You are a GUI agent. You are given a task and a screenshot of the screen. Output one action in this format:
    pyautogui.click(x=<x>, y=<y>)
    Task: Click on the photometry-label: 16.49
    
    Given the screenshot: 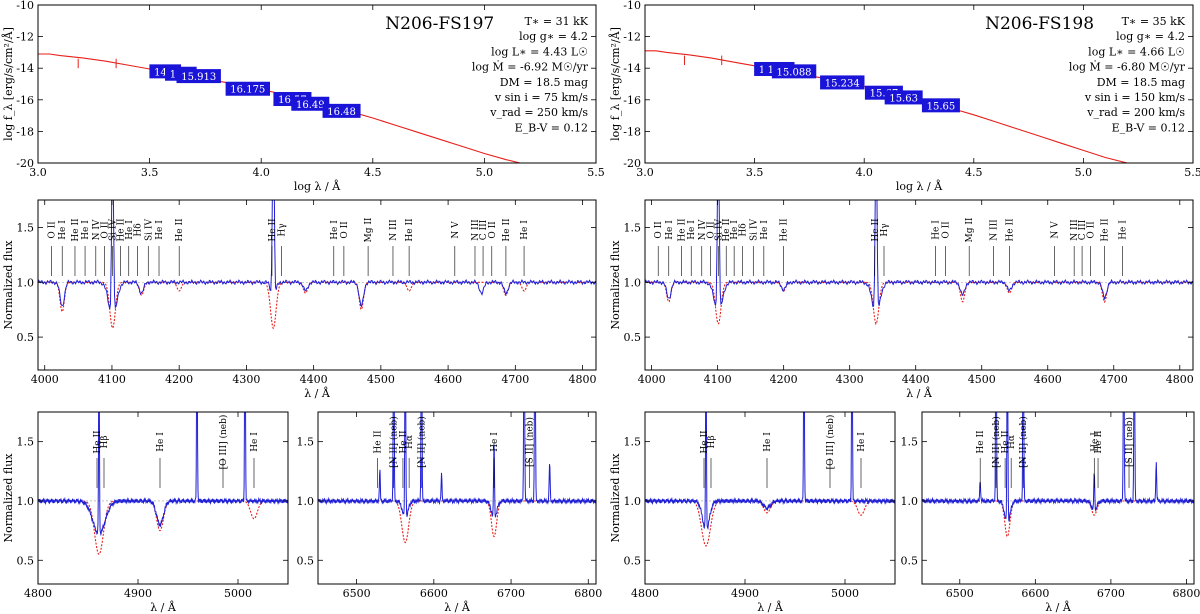 What is the action you would take?
    pyautogui.click(x=310, y=105)
    